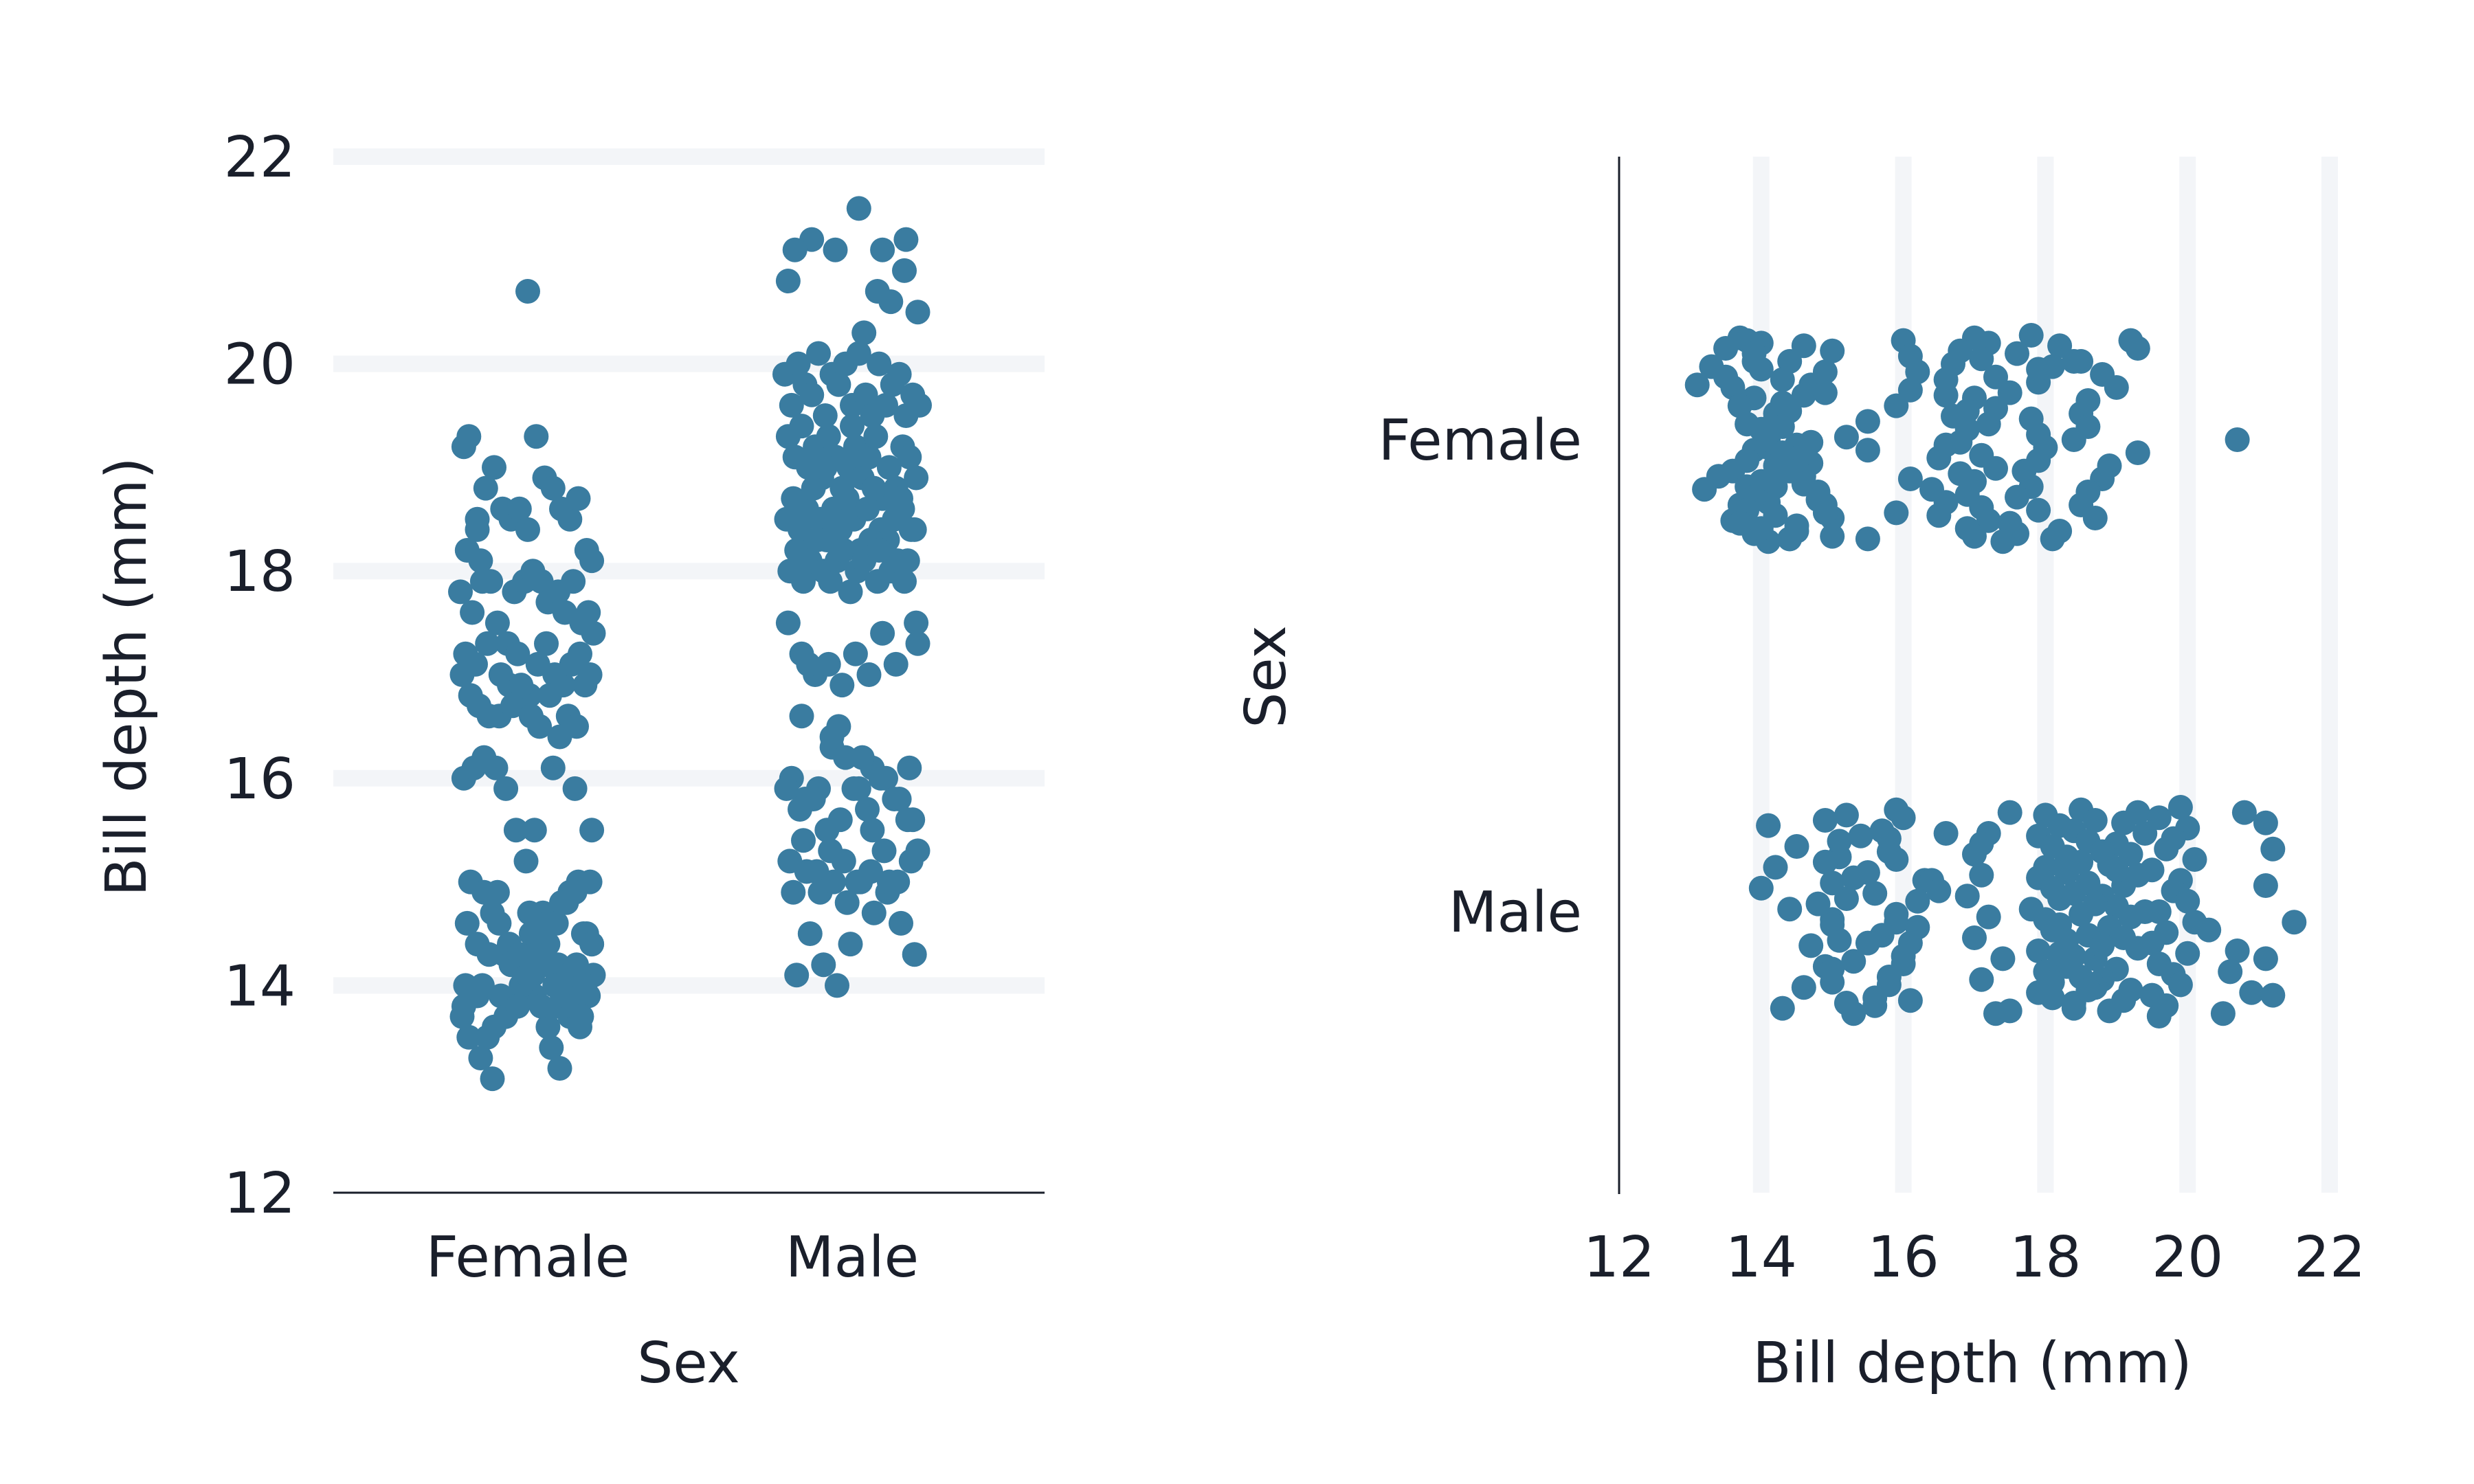 The width and height of the screenshot is (2474, 1484). Describe the element at coordinates (1974, 1257) in the screenshot. I see `right-x-tick-labels: 12 14 16 18 20 22` at that location.